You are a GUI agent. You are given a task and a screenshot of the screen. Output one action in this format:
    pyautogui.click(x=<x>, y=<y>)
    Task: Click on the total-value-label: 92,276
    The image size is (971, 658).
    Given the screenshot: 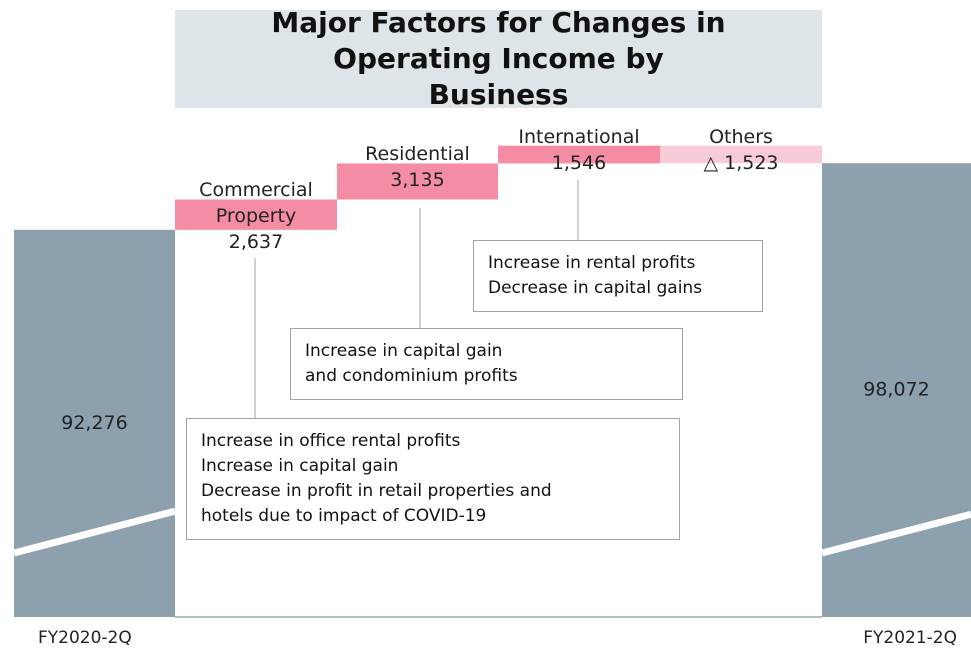 What is the action you would take?
    pyautogui.click(x=94, y=423)
    